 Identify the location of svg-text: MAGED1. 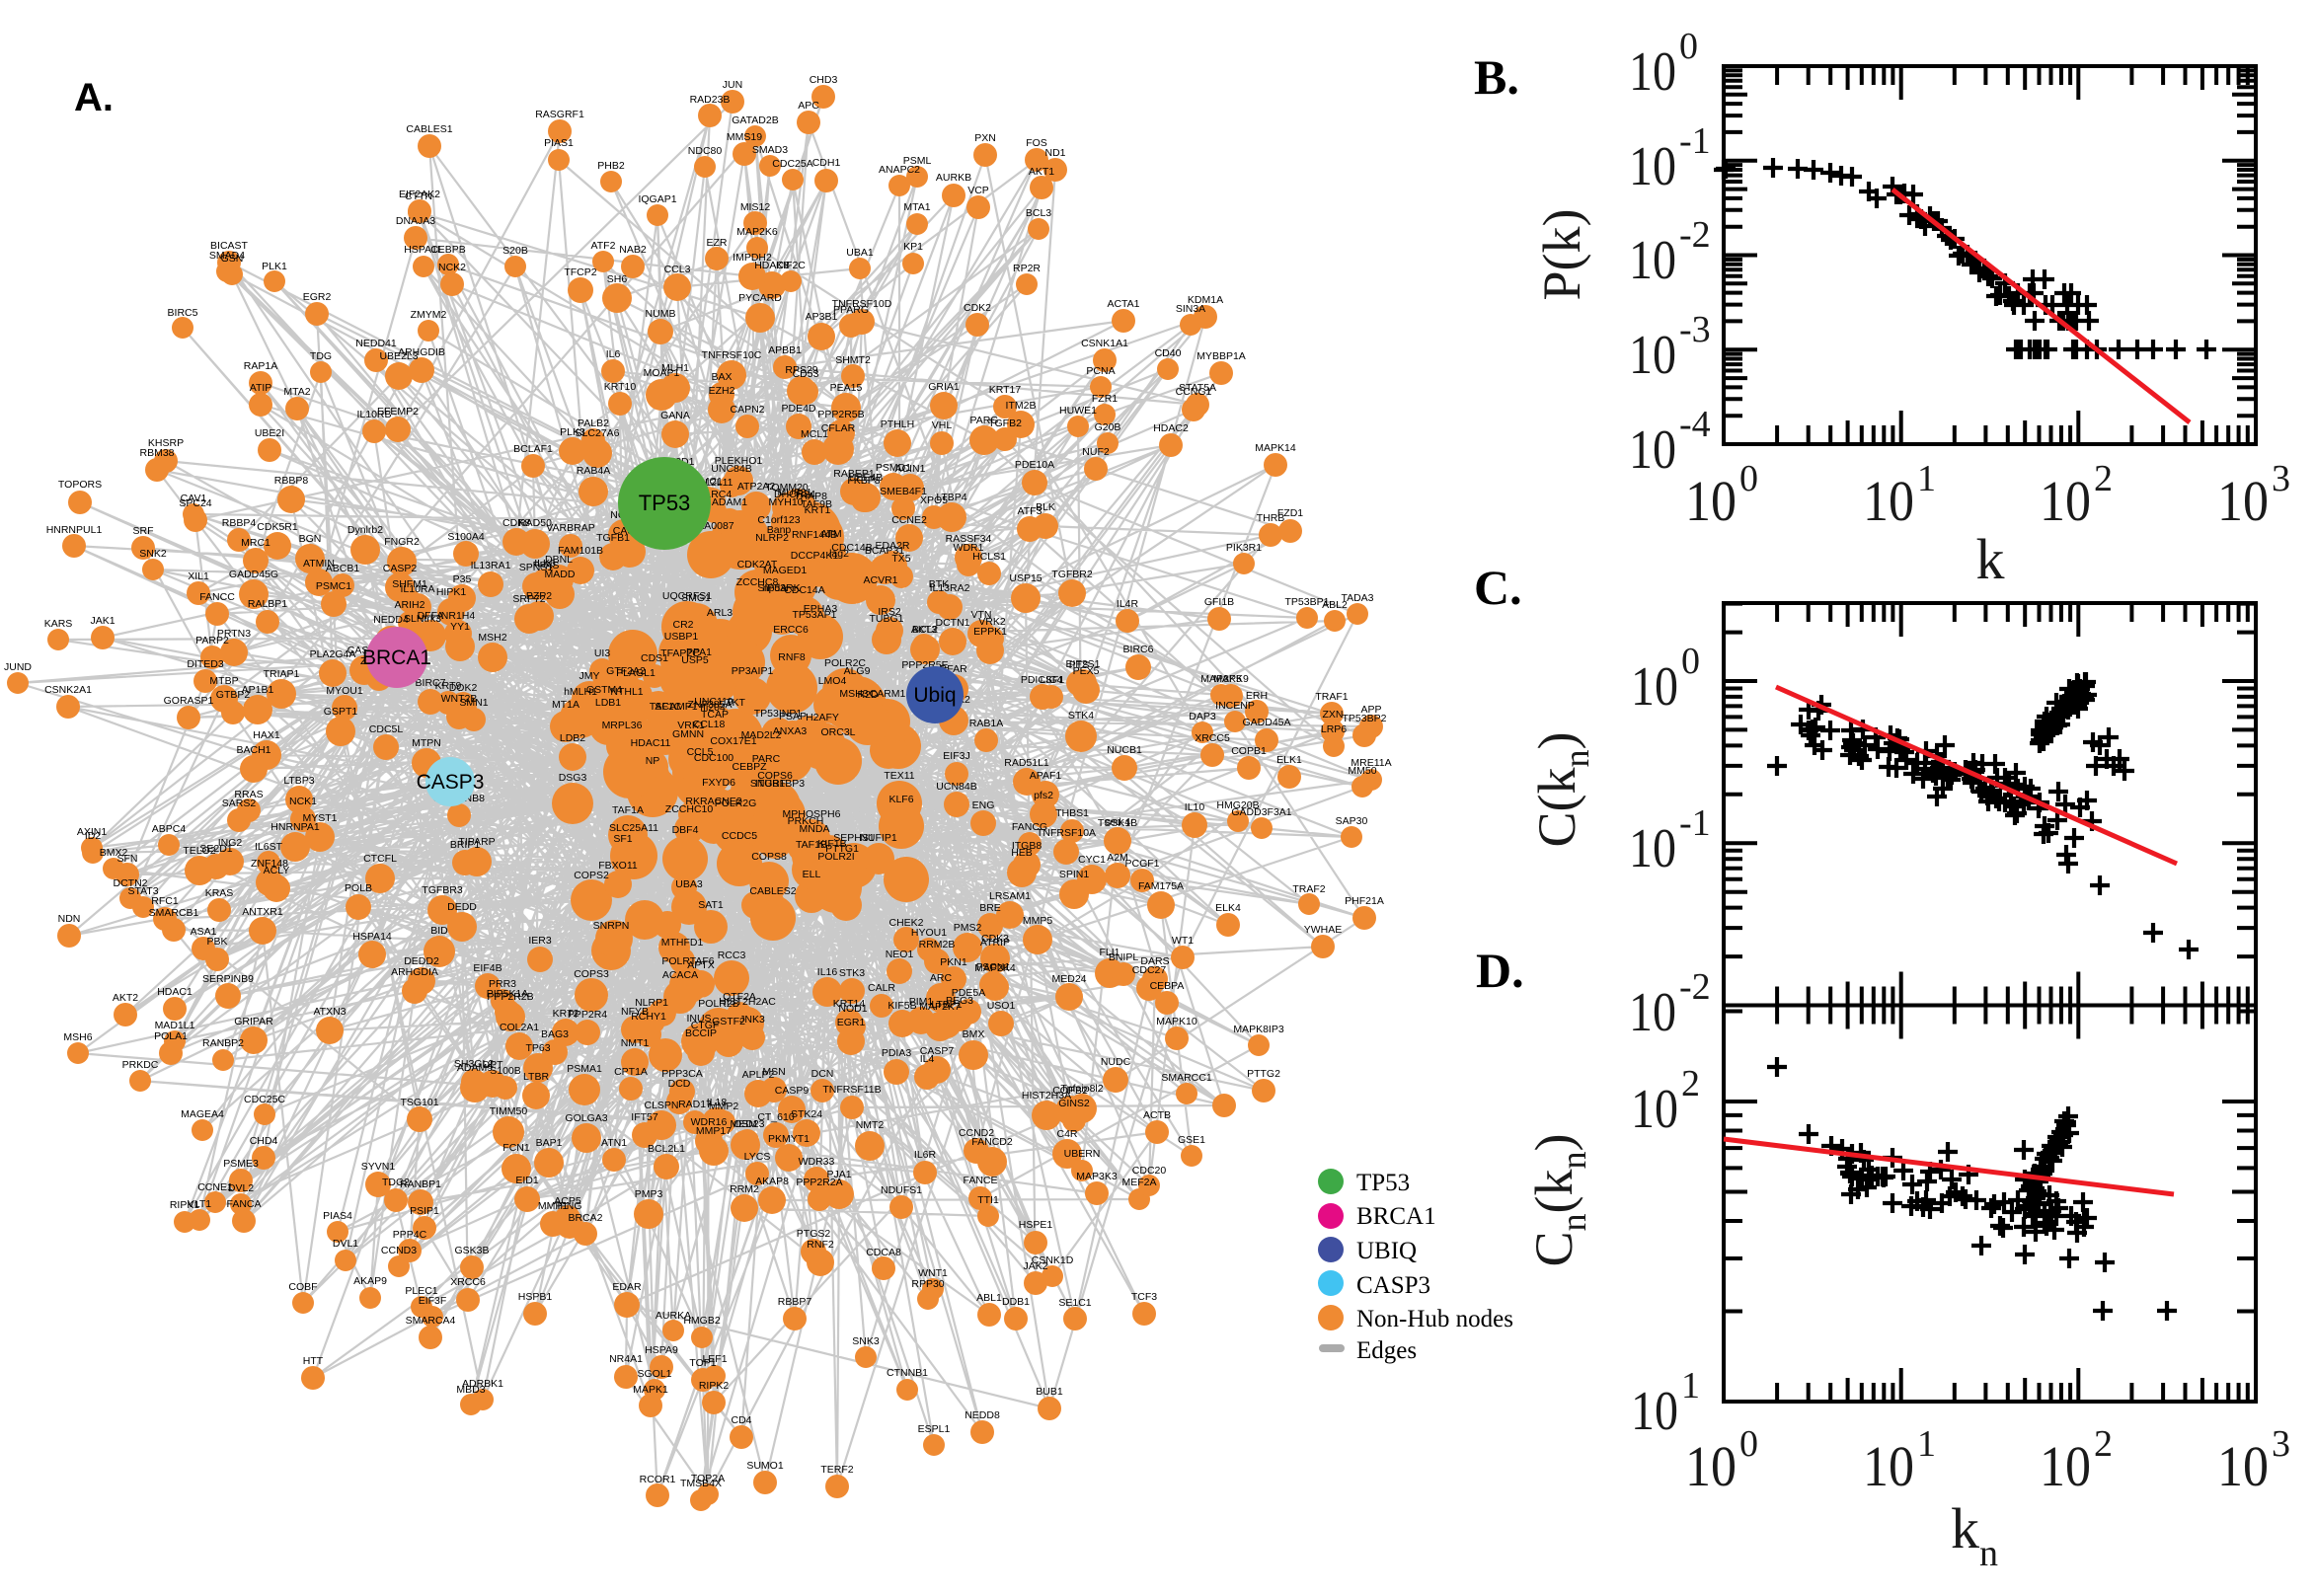
(785, 570).